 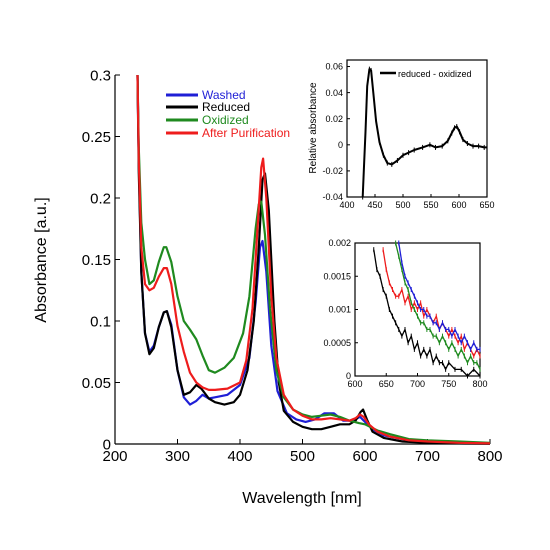 What do you see at coordinates (337, 276) in the screenshot?
I see `inset2-y-tick-label: 0.0015` at bounding box center [337, 276].